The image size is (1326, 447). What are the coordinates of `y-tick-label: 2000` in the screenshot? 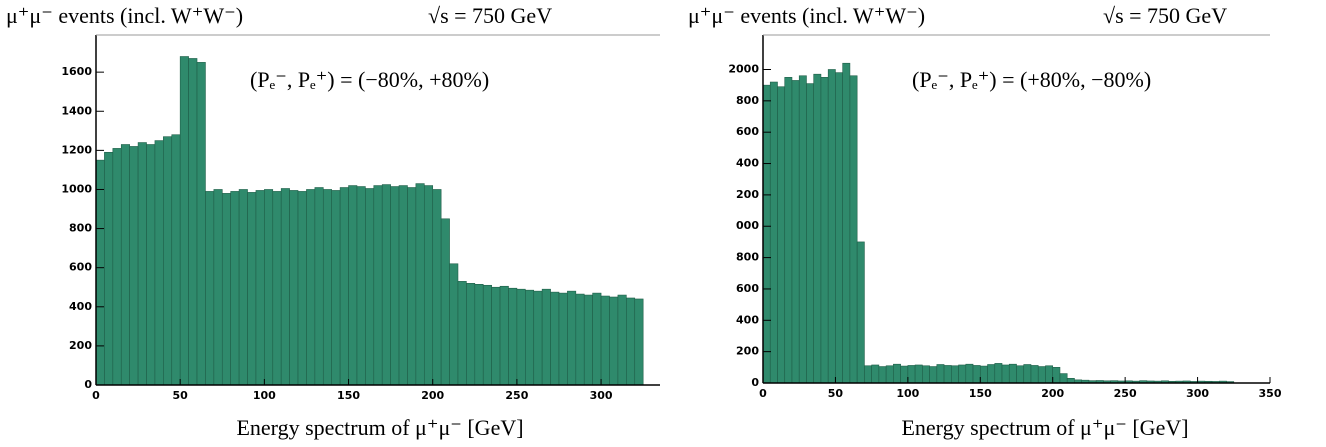 It's located at (743, 68).